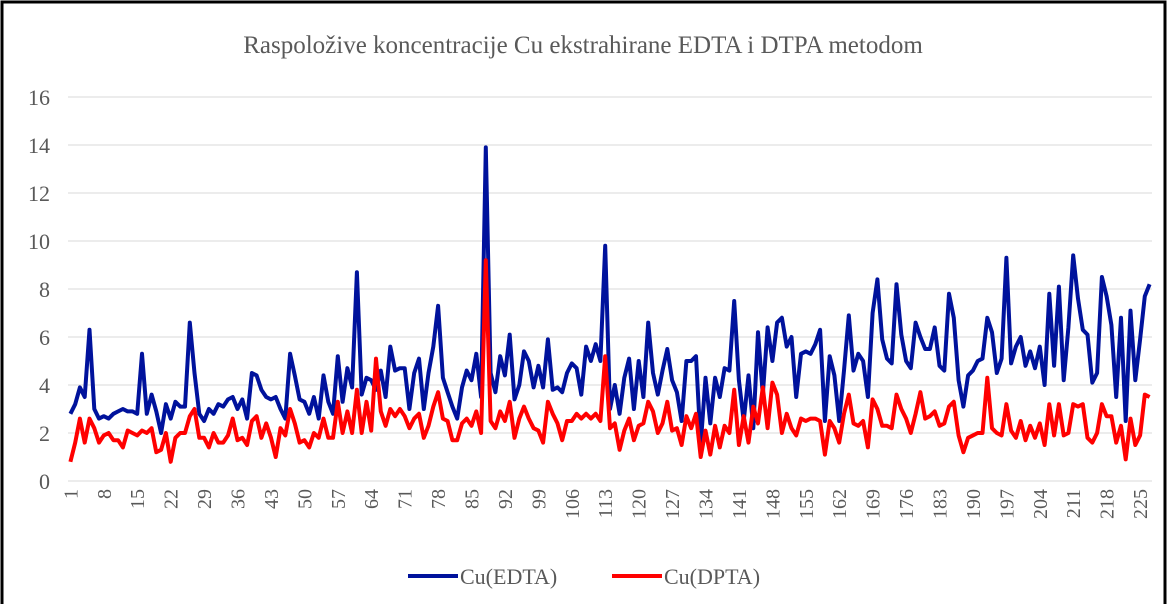 This screenshot has width=1167, height=609. I want to click on y-tick-label: 0, so click(44, 481).